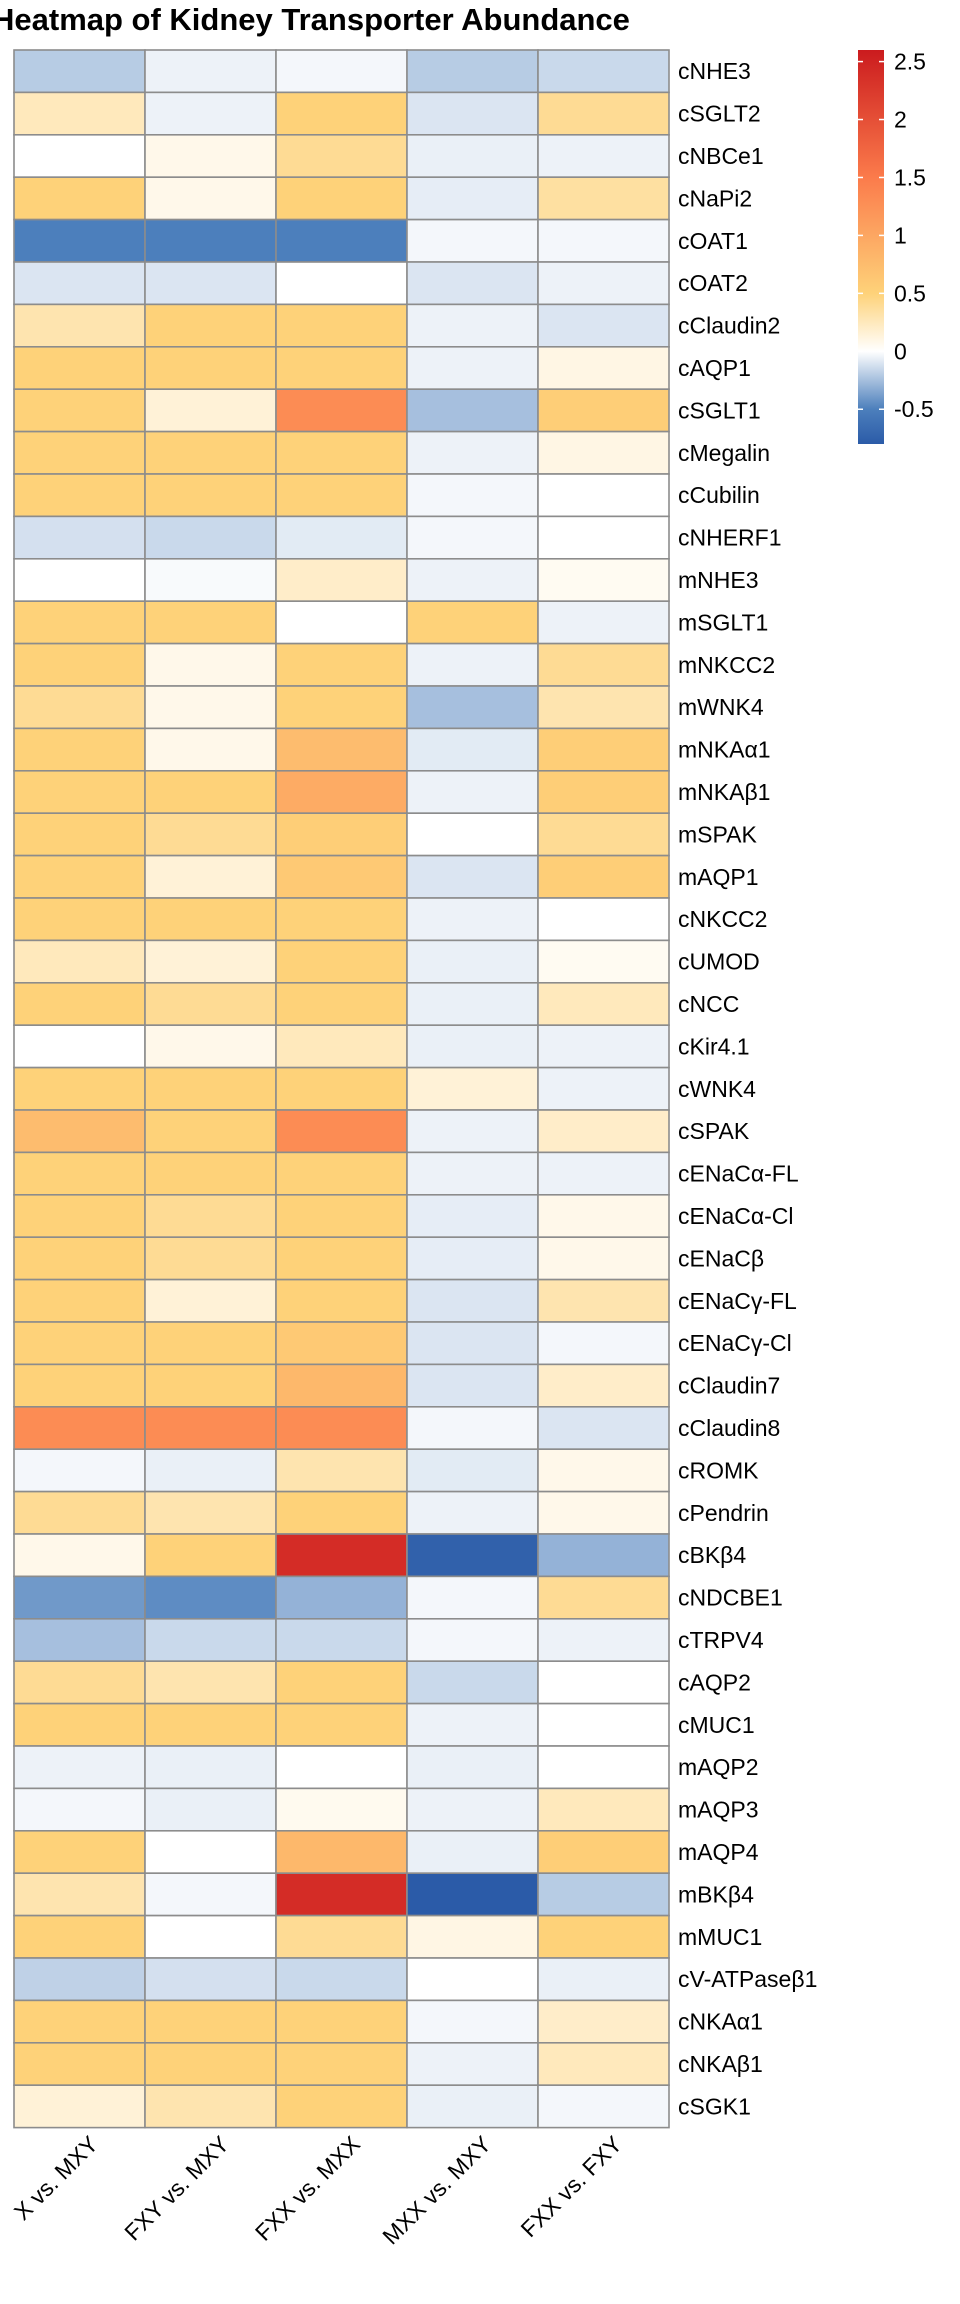 The width and height of the screenshot is (960, 2304). Describe the element at coordinates (721, 1640) in the screenshot. I see `row-label: cTRPV4` at that location.